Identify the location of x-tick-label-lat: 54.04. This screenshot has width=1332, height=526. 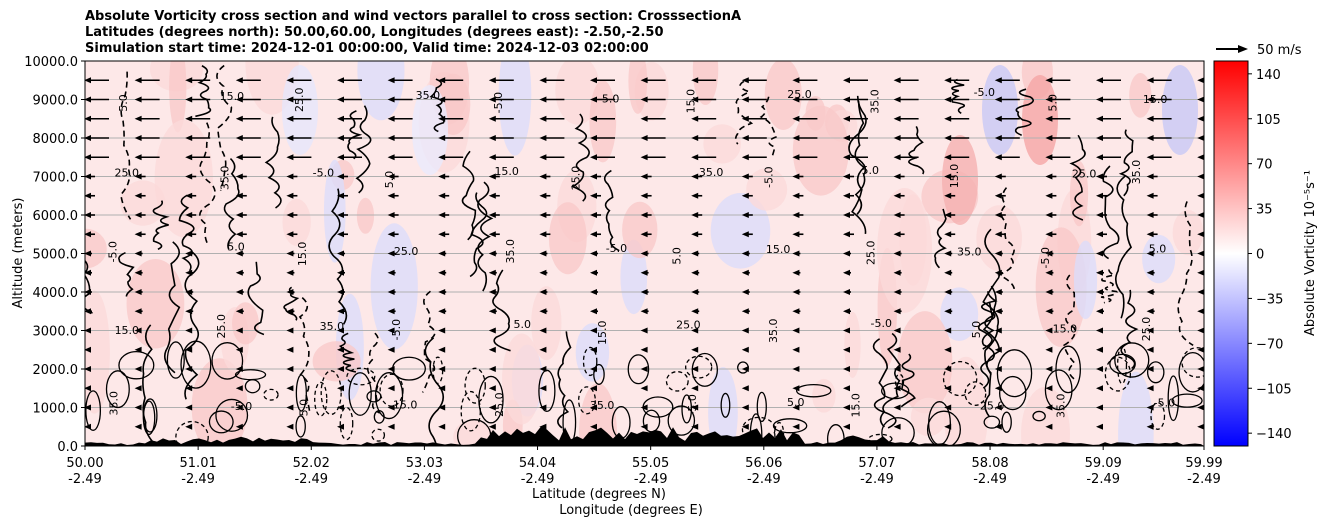
(537, 463).